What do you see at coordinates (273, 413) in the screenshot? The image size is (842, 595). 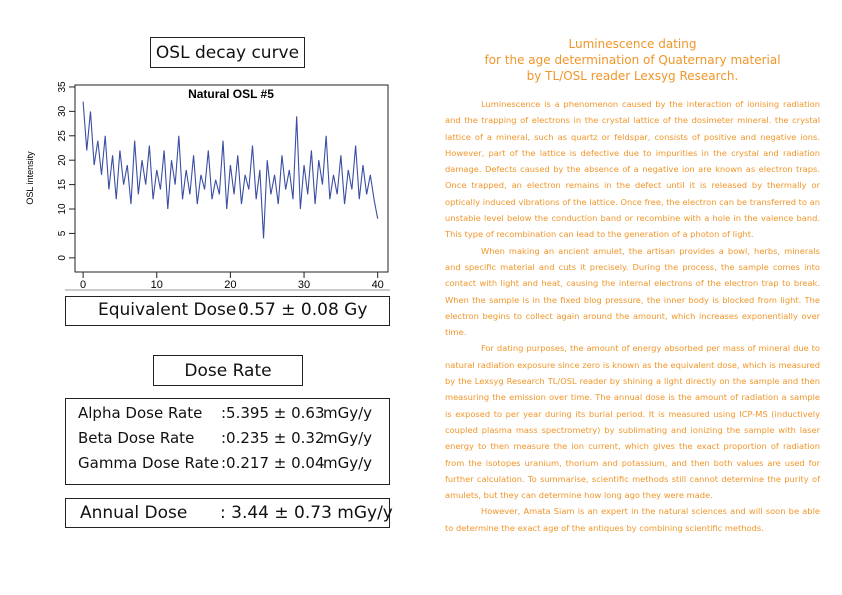 I see `dose-rate-value: :5.395 ± 0.63` at bounding box center [273, 413].